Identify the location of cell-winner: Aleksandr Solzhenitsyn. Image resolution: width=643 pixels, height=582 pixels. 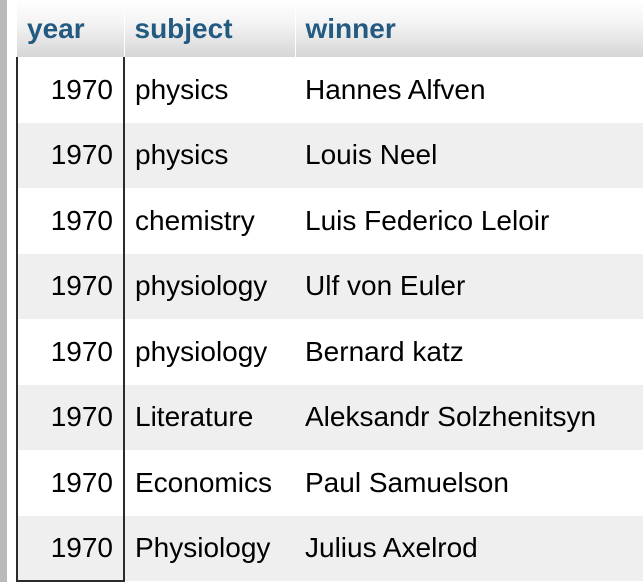
(469, 417).